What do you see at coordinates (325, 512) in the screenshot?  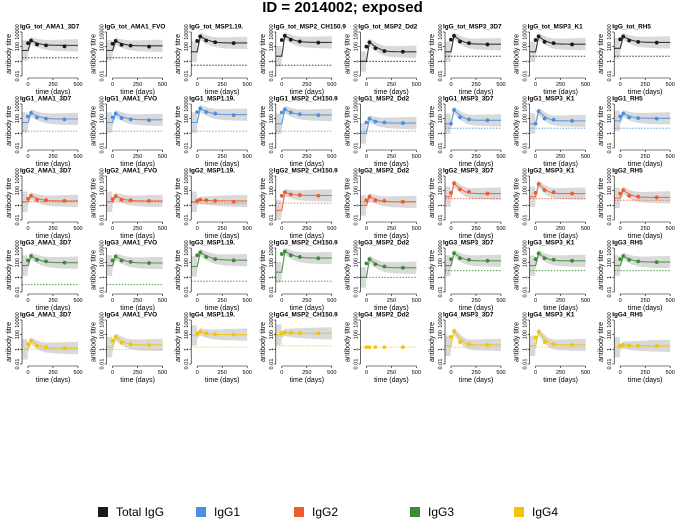 I see `legend-label: IgG2` at bounding box center [325, 512].